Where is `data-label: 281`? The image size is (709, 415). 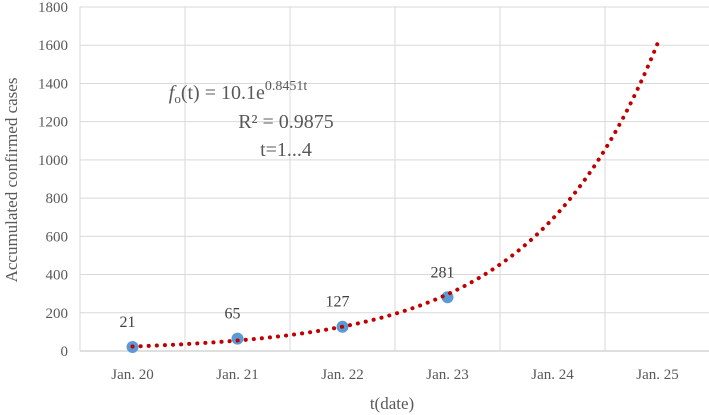 data-label: 281 is located at coordinates (443, 272).